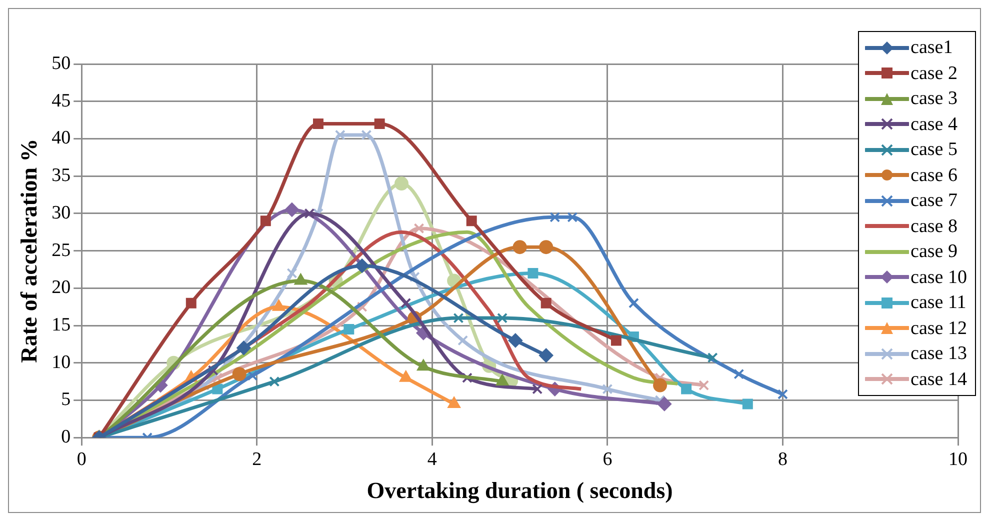 This screenshot has width=989, height=521. What do you see at coordinates (61, 63) in the screenshot?
I see `y-tick-label: 50` at bounding box center [61, 63].